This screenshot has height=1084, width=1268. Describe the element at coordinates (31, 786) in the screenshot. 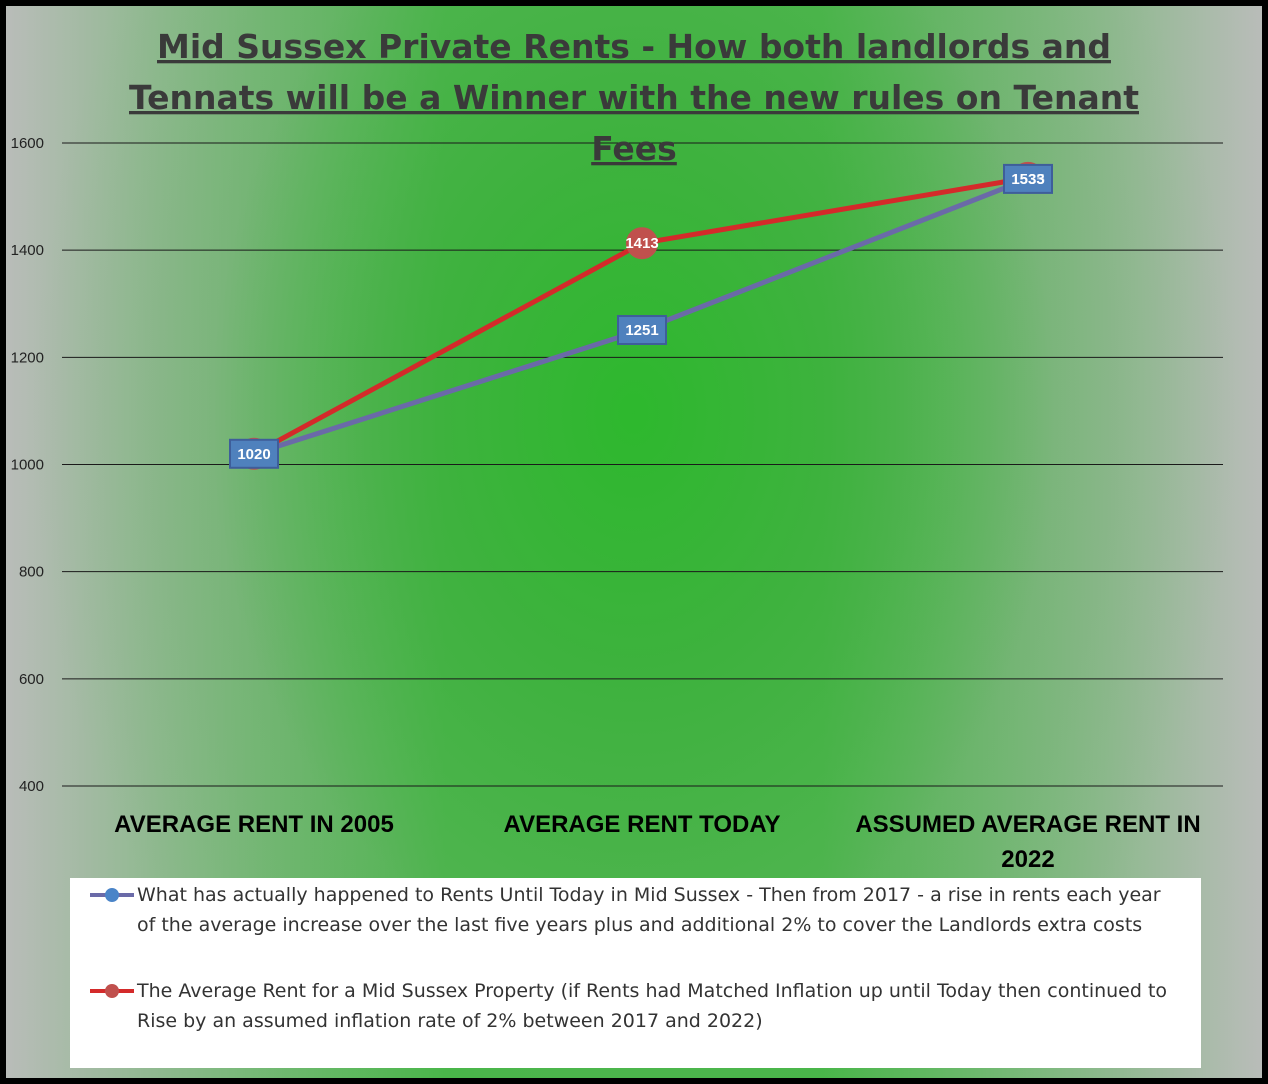

I see `y-tick-label: 400` at that location.